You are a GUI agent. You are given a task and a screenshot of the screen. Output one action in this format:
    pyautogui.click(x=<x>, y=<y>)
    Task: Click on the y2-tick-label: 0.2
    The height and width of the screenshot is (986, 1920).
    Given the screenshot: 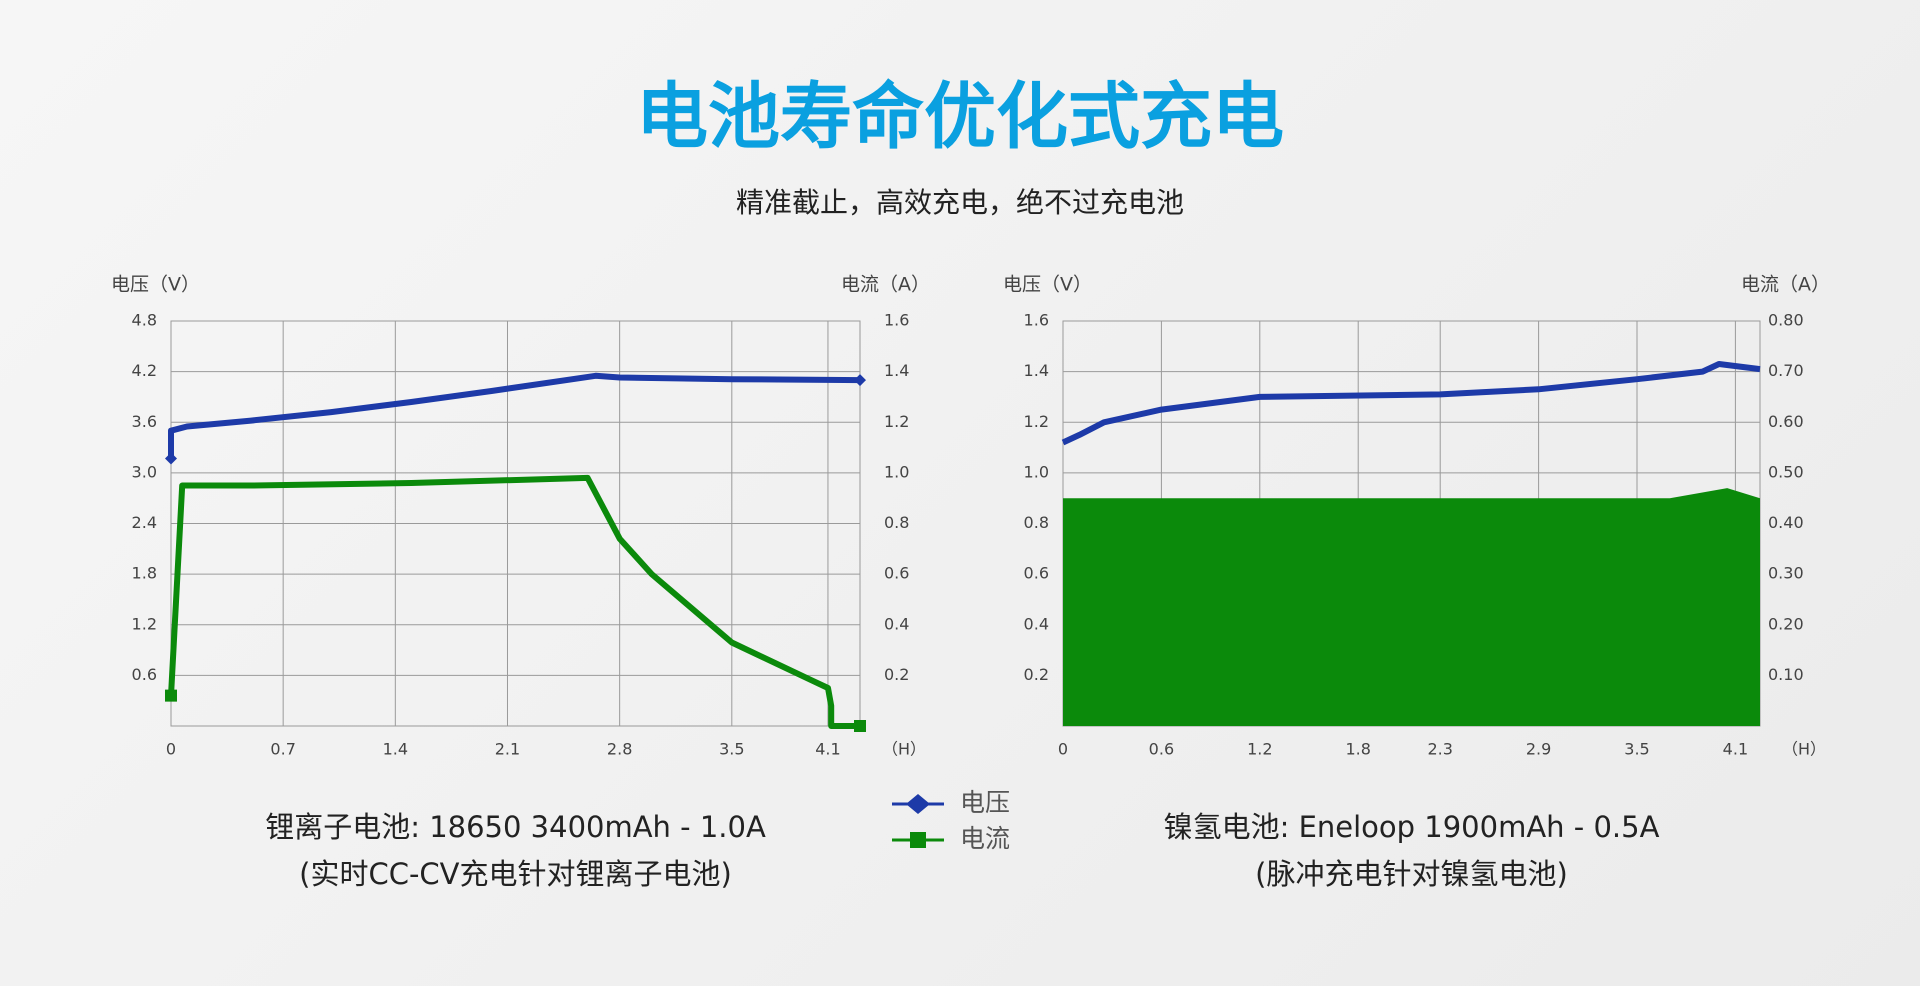 What is the action you would take?
    pyautogui.click(x=896, y=674)
    